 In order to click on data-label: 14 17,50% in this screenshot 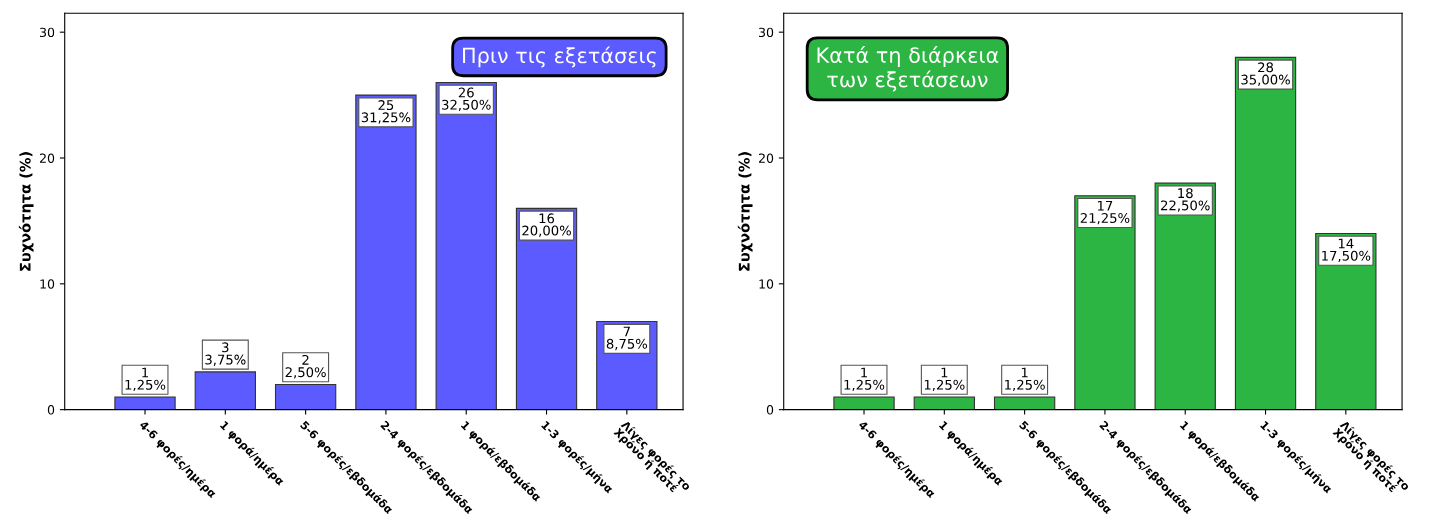, I will do `click(1346, 250)`.